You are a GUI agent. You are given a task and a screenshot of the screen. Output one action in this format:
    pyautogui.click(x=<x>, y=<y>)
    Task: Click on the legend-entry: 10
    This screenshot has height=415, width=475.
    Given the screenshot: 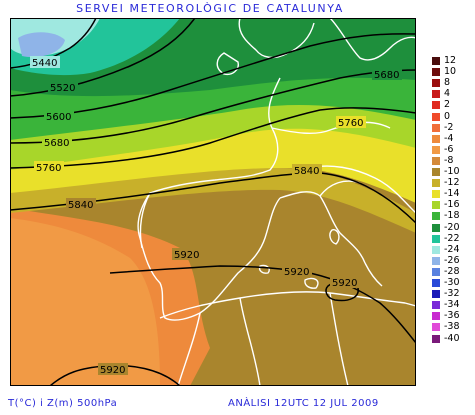 What is the action you would take?
    pyautogui.click(x=452, y=72)
    